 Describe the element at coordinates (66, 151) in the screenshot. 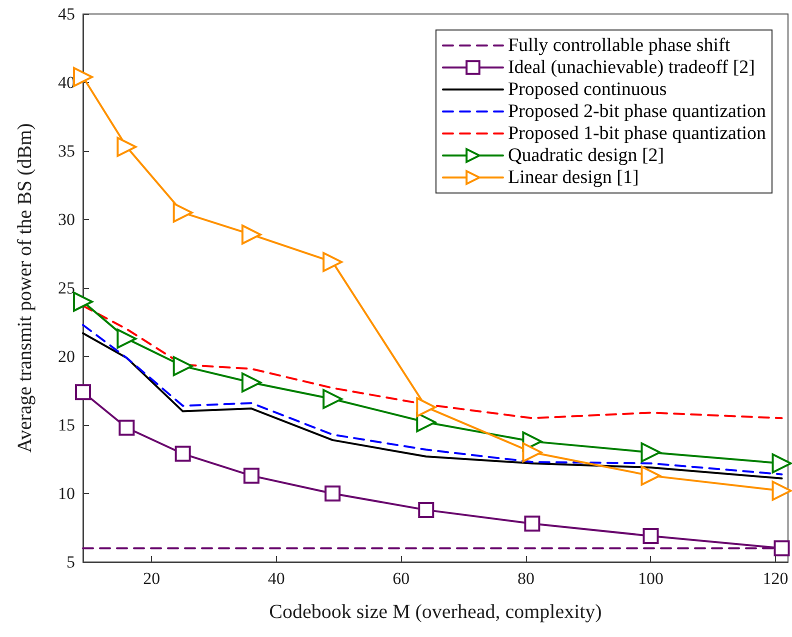

I see `y-tick-label: 35` at that location.